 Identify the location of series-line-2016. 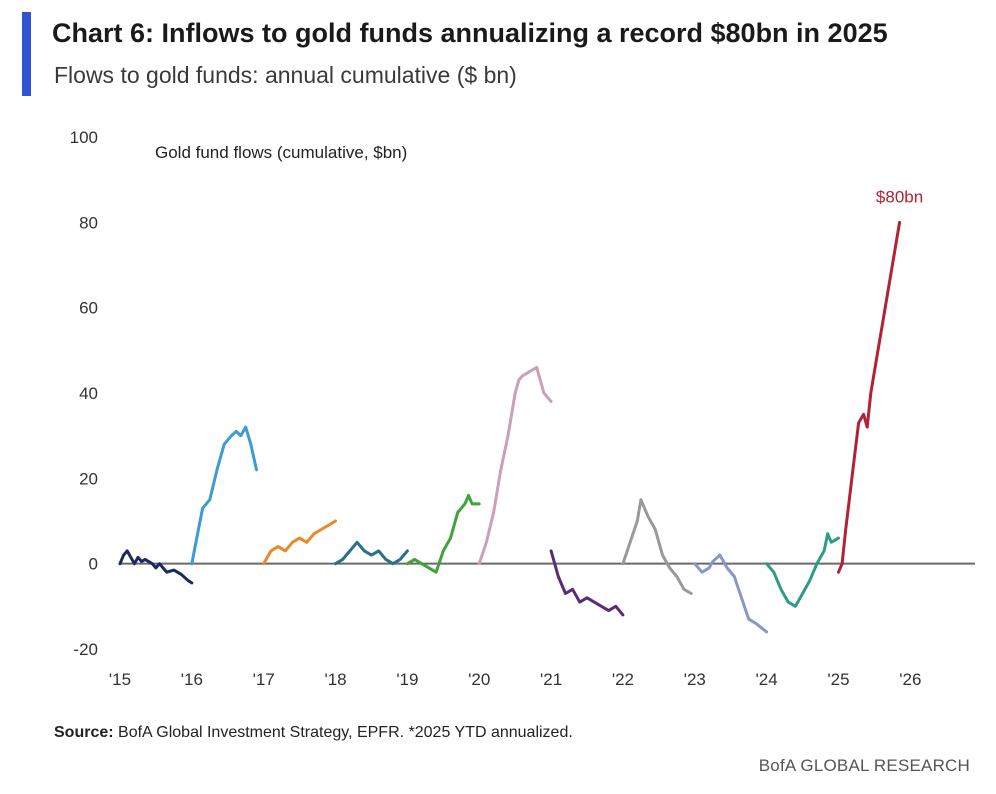
(224, 495).